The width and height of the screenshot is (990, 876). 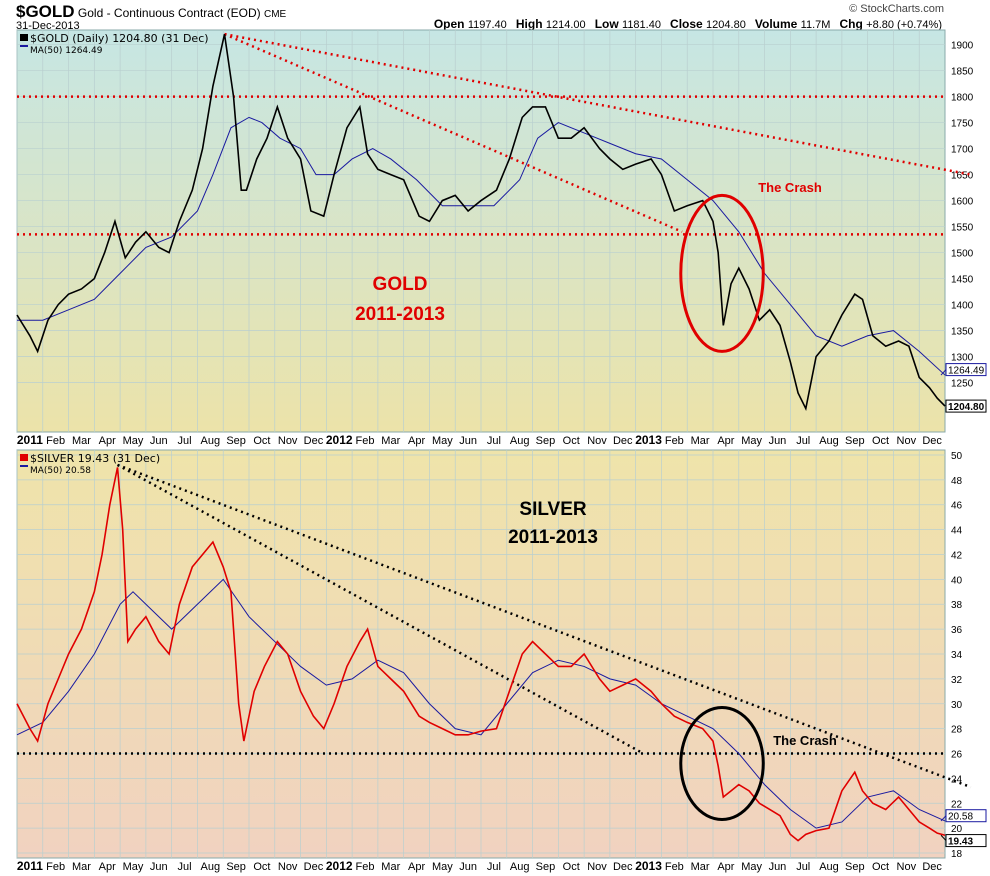 I want to click on instrument-name: Gold - Continuous Contract (EOD), so click(x=169, y=13).